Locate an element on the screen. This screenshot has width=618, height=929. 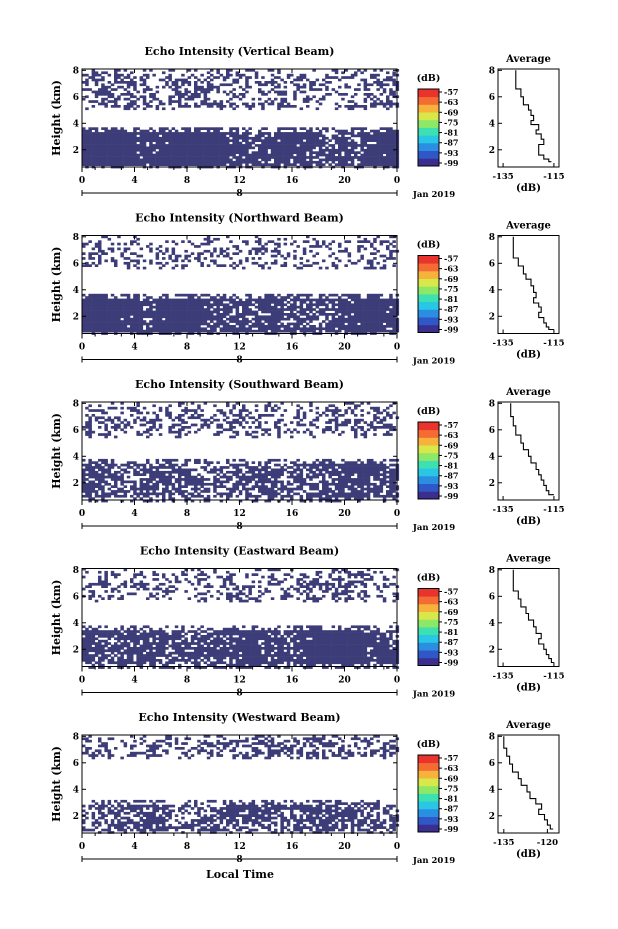
average-y-tick-label: 8 is located at coordinates (492, 71).